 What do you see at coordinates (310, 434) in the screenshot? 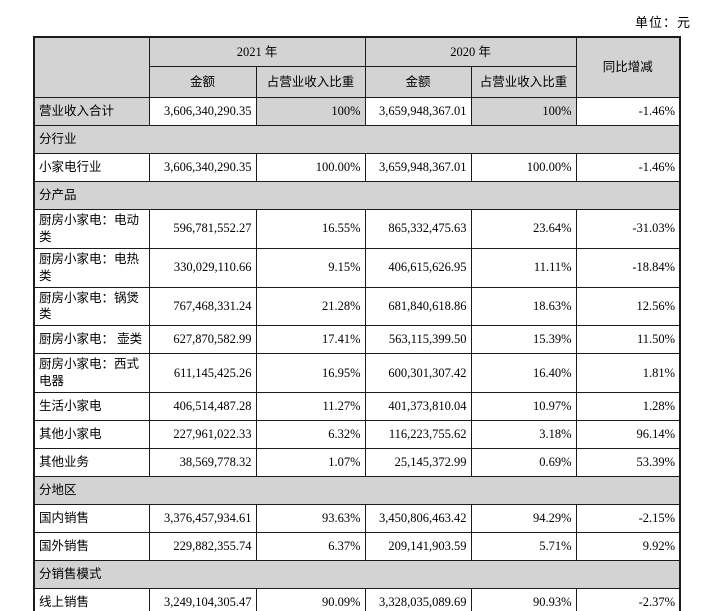
I see `pct-2021-cell: 6.32%` at bounding box center [310, 434].